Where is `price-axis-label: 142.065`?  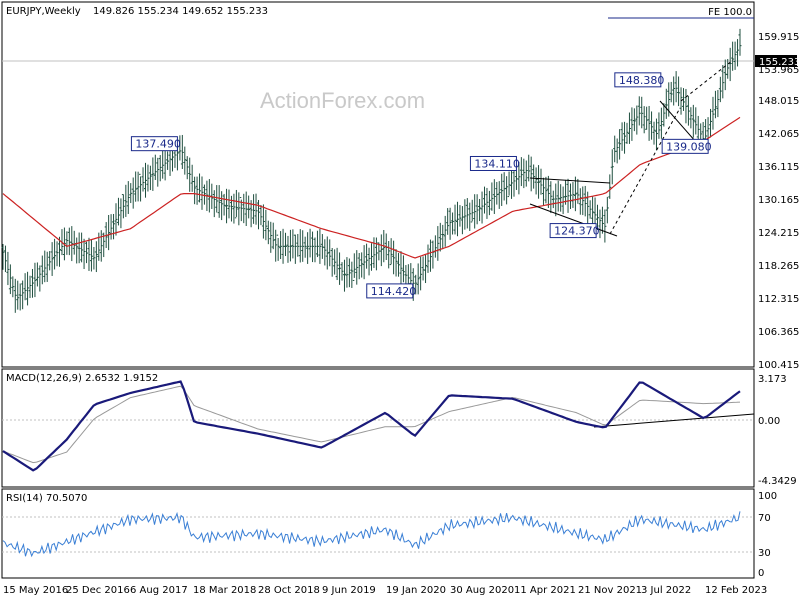
price-axis-label: 142.065 is located at coordinates (778, 134).